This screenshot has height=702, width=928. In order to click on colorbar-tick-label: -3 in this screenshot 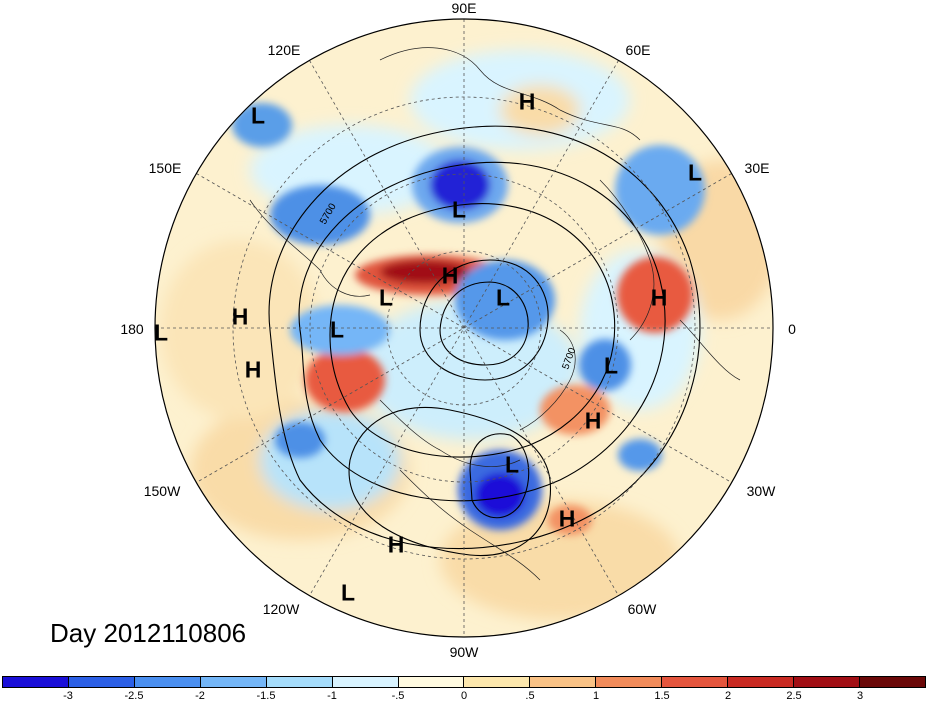, I will do `click(68, 696)`.